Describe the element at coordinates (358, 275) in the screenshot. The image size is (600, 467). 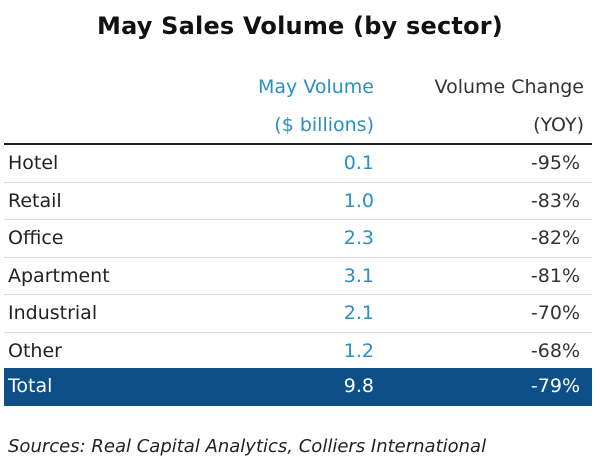
I see `volume-cell: 3.1` at that location.